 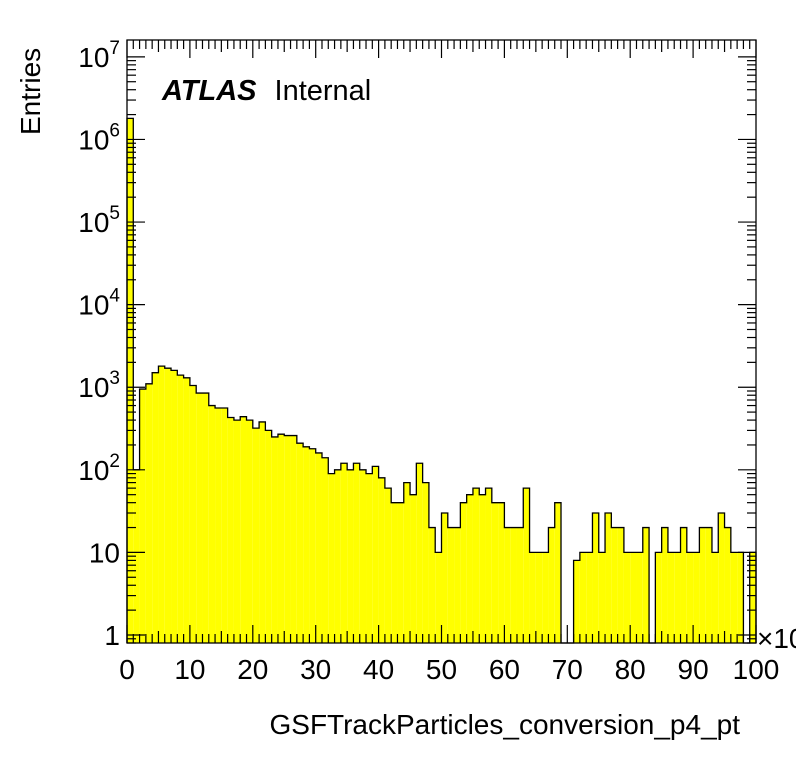 What do you see at coordinates (99, 344) in the screenshot?
I see `y-tick-labels: 1 10 10² 10³ 10⁴ 10⁵ 10⁶ 10⁷` at bounding box center [99, 344].